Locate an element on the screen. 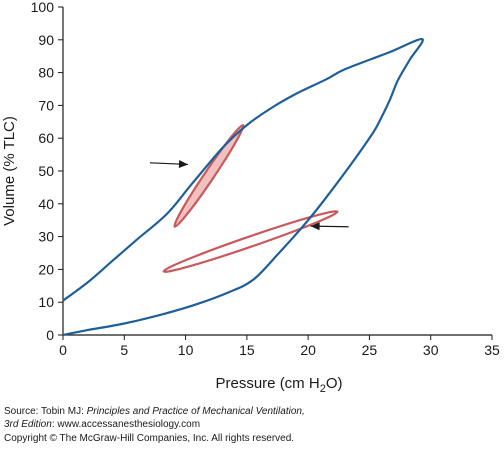 The height and width of the screenshot is (449, 504). y-axis-label: Volume (% TLC) is located at coordinates (9, 171).